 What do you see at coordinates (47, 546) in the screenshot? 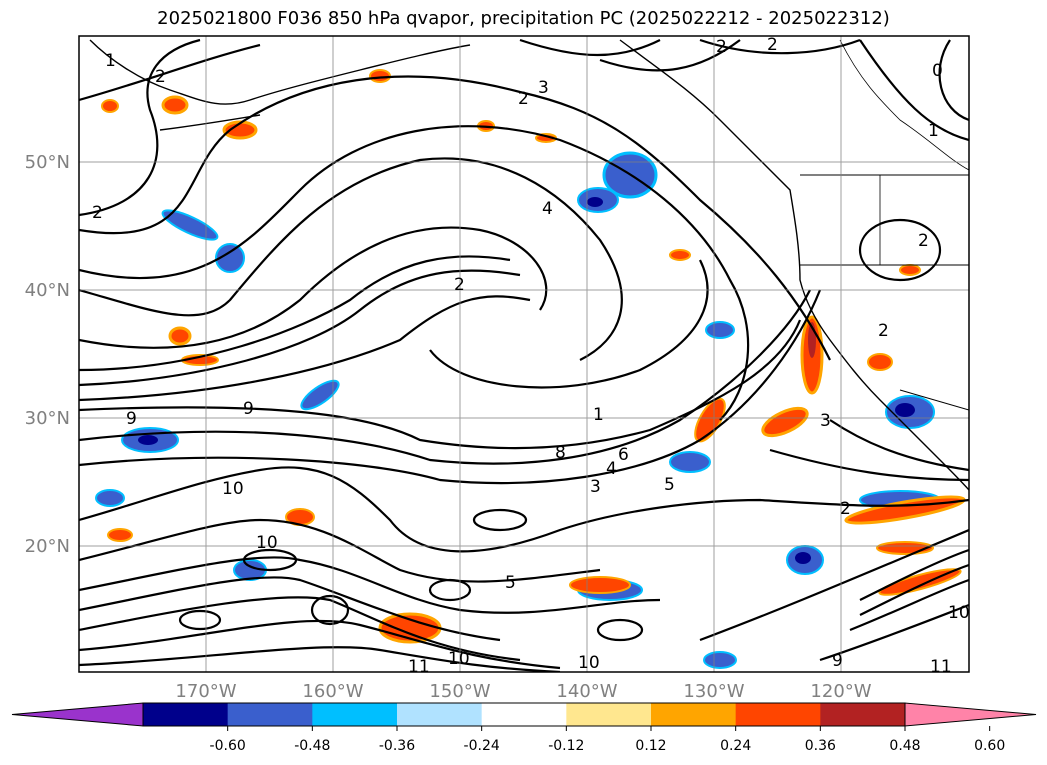
I see `lat-label: 20°N` at bounding box center [47, 546].